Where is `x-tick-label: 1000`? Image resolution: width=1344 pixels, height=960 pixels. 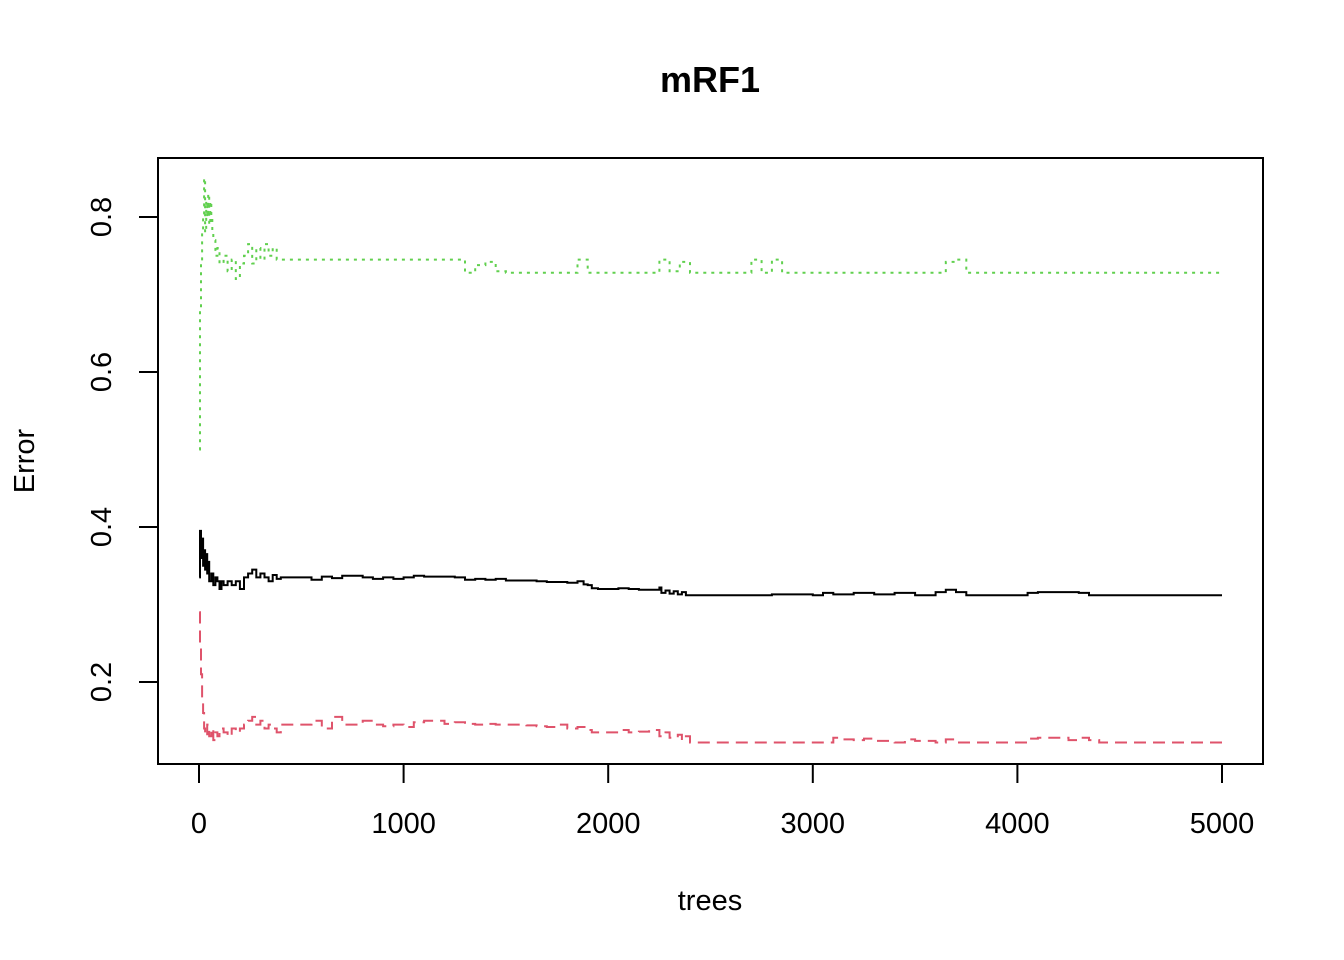 x-tick-label: 1000 is located at coordinates (403, 824).